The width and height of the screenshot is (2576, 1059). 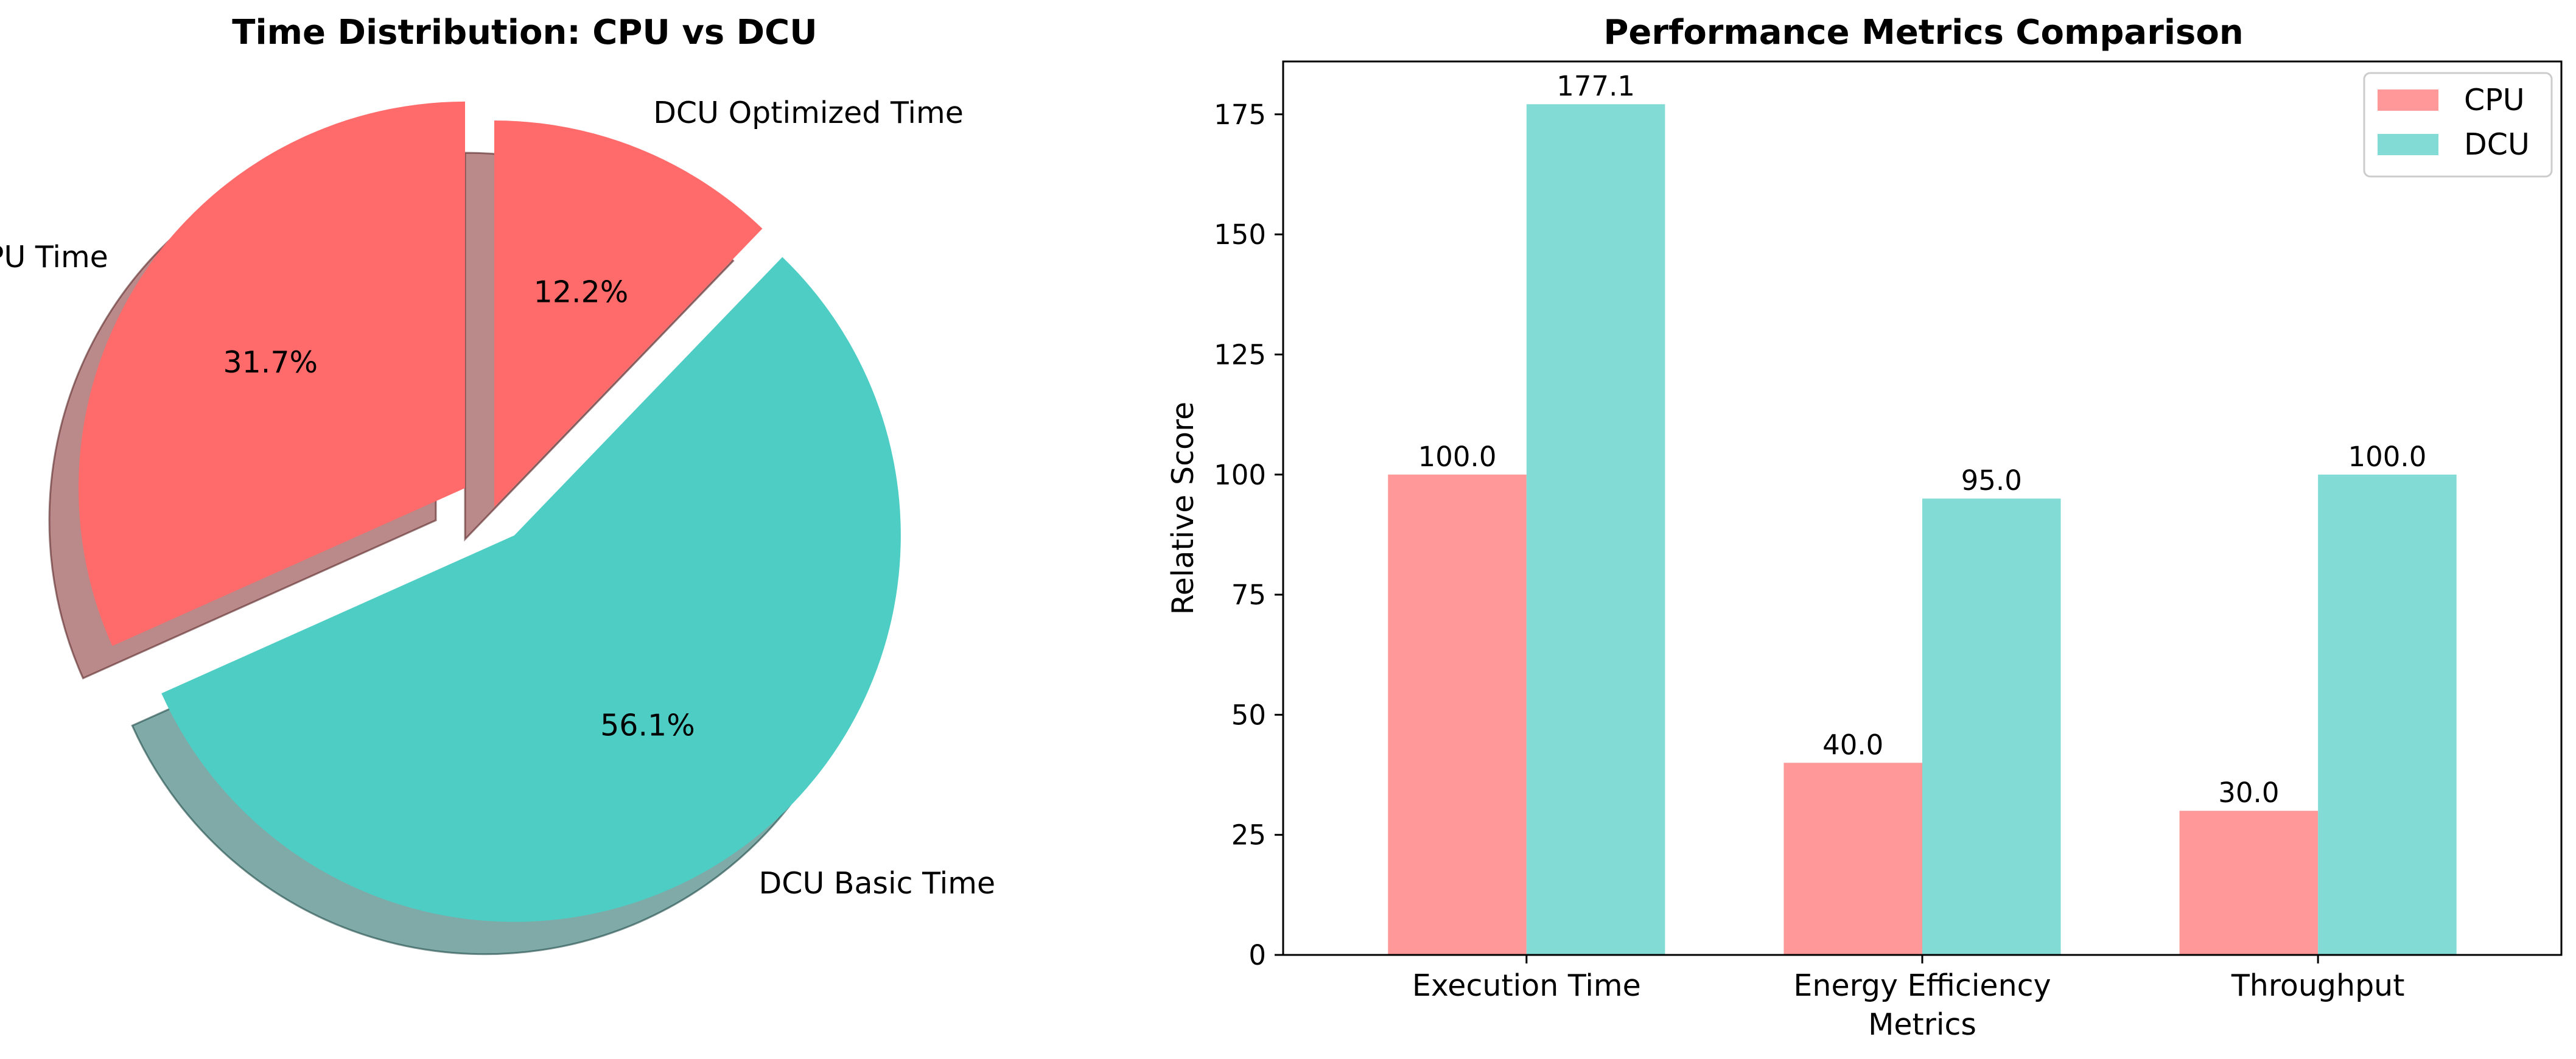 I want to click on legend-swatch-cpu, so click(x=2408, y=100).